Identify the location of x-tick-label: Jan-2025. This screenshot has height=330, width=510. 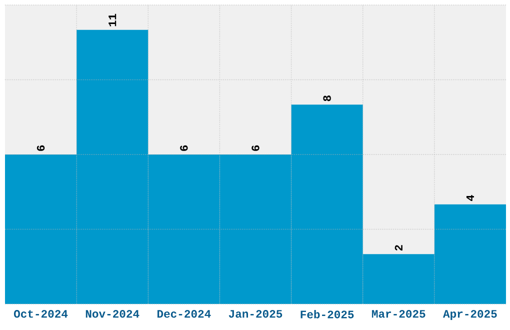
(255, 314).